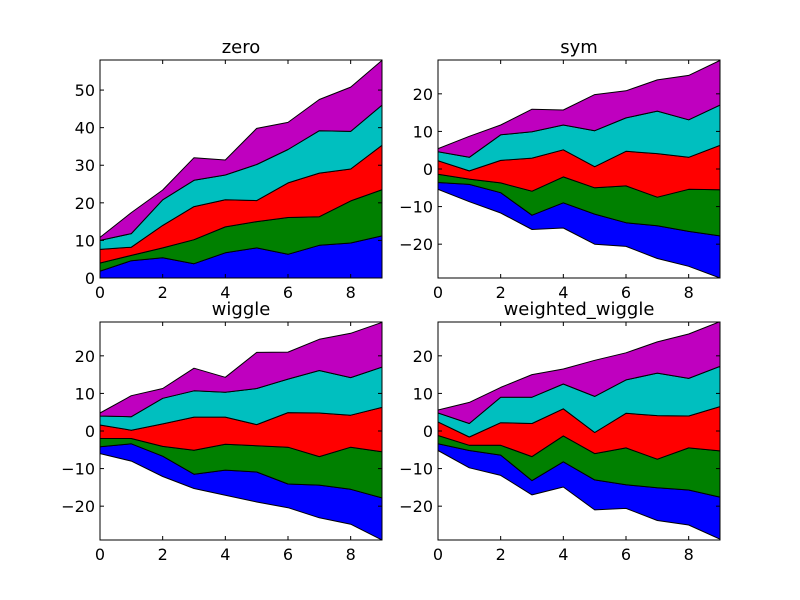  Describe the element at coordinates (241, 47) in the screenshot. I see `chart-title: zero` at that location.